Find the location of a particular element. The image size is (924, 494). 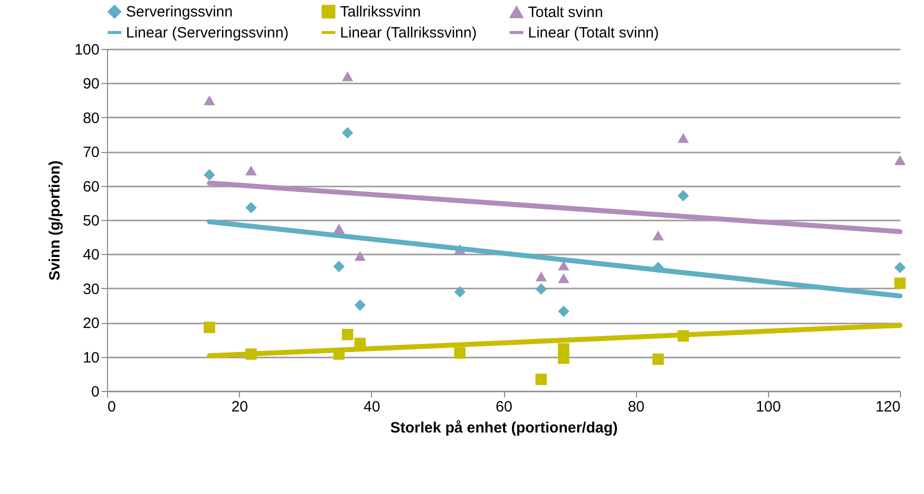

y-tick-label: 60 is located at coordinates (91, 187).